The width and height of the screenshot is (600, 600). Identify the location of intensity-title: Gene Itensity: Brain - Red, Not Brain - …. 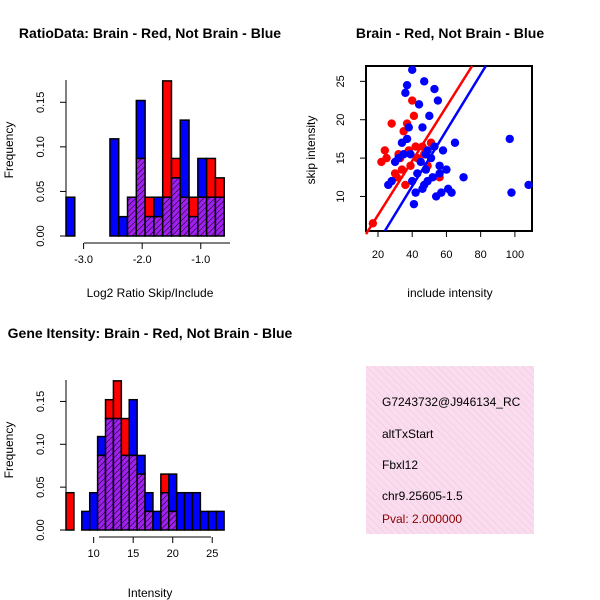
(150, 333).